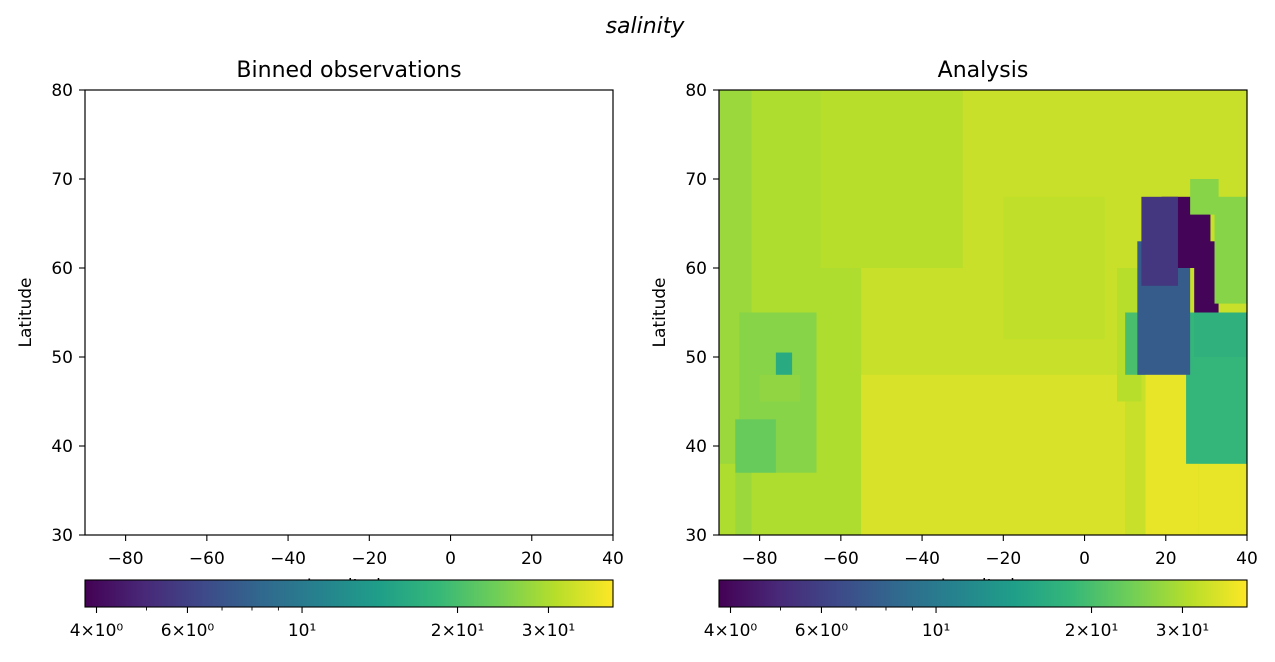 The width and height of the screenshot is (1275, 662). What do you see at coordinates (646, 26) in the screenshot?
I see `figure-suptitle: salinity` at bounding box center [646, 26].